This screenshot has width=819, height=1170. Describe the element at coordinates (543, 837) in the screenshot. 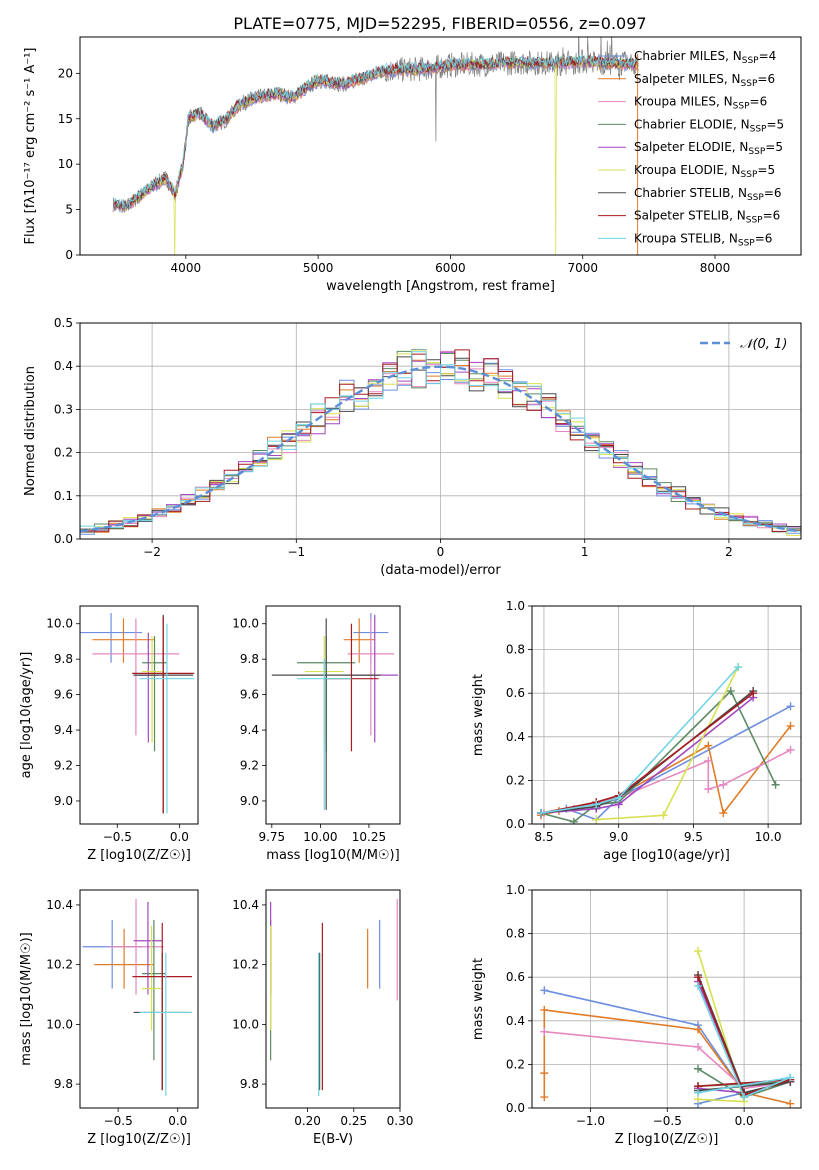

I see `x-tick-label: 8.5` at that location.